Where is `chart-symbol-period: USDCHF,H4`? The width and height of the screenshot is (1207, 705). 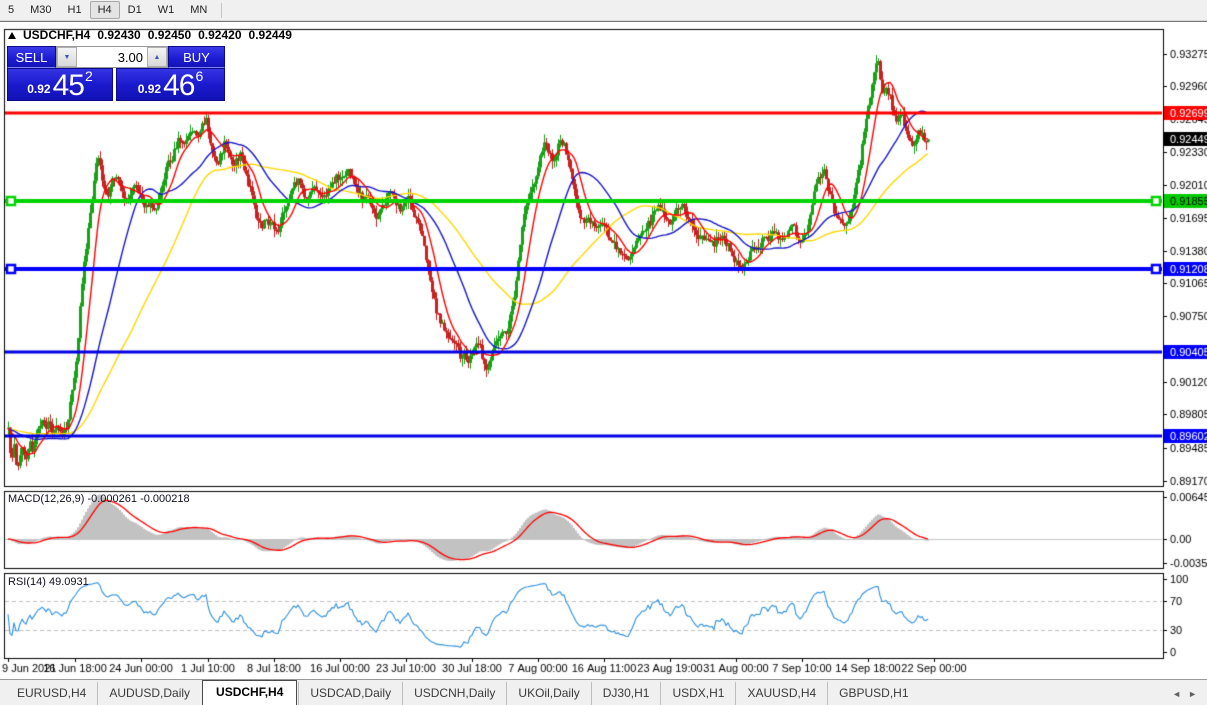 chart-symbol-period: USDCHF,H4 is located at coordinates (57, 35).